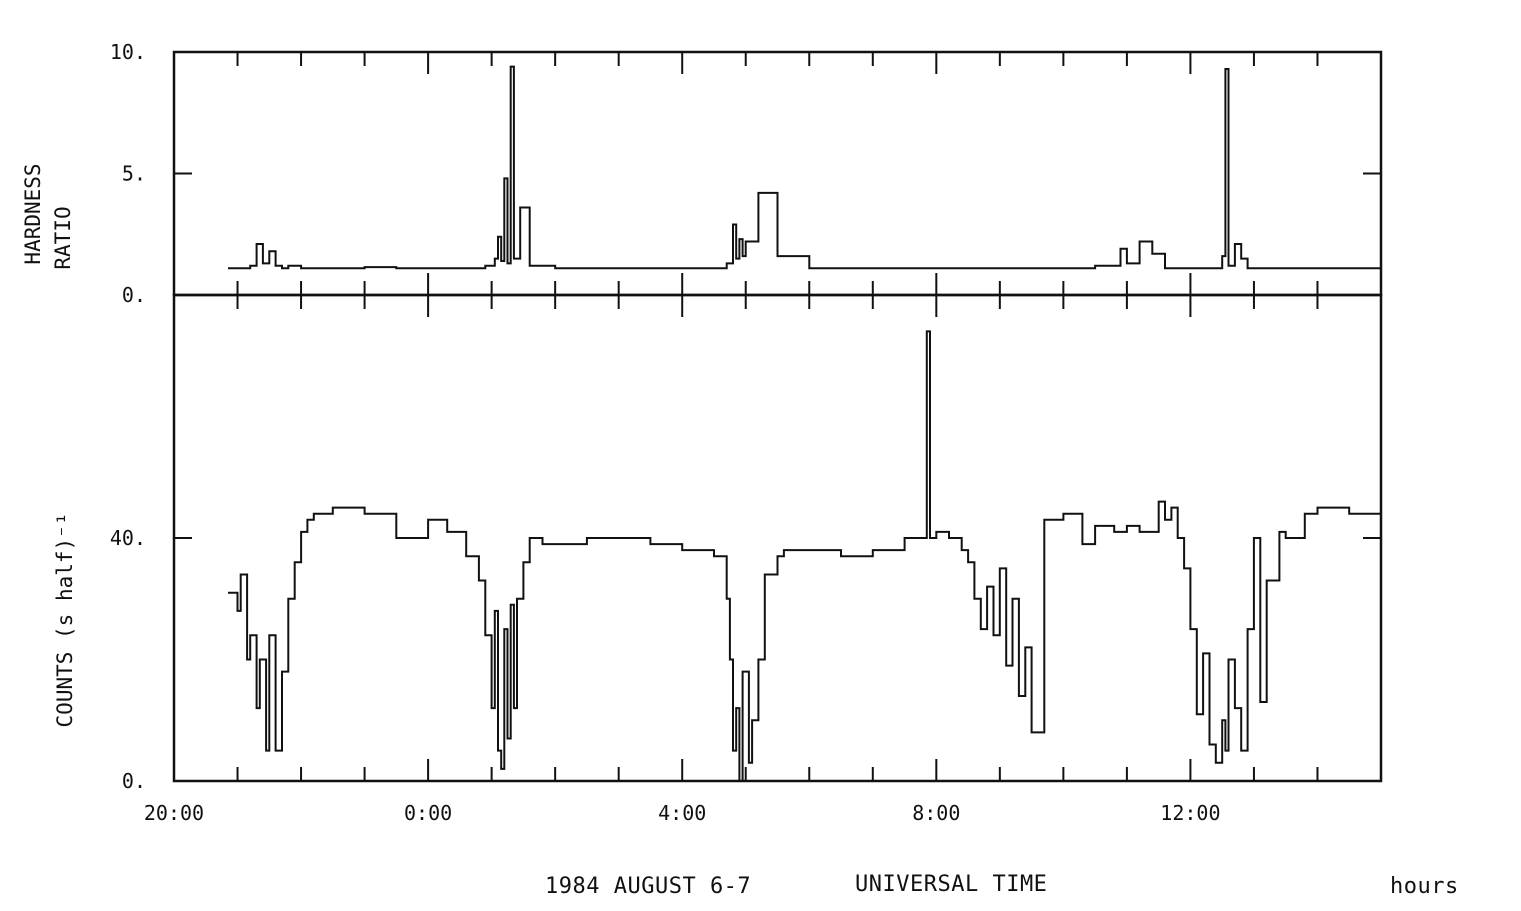 The height and width of the screenshot is (911, 1521). I want to click on top-y-tick-label: 0., so click(134, 295).